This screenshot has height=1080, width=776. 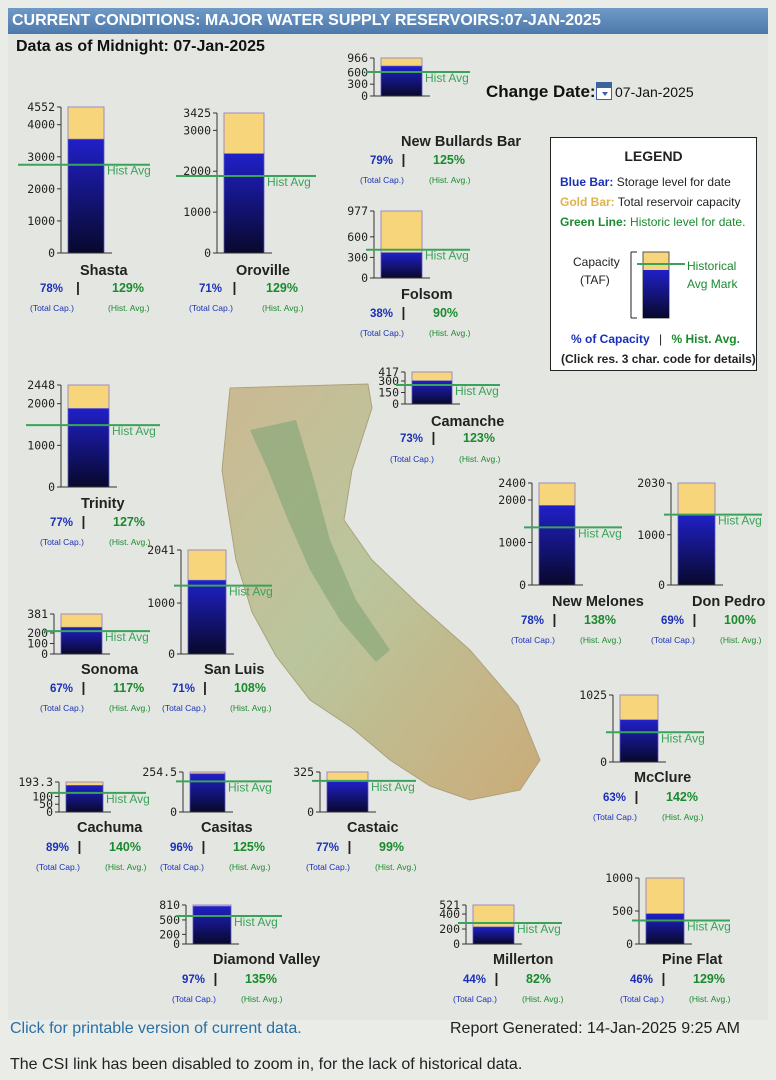 I want to click on new-bullards-bar-tick-label: 600, so click(x=357, y=72).